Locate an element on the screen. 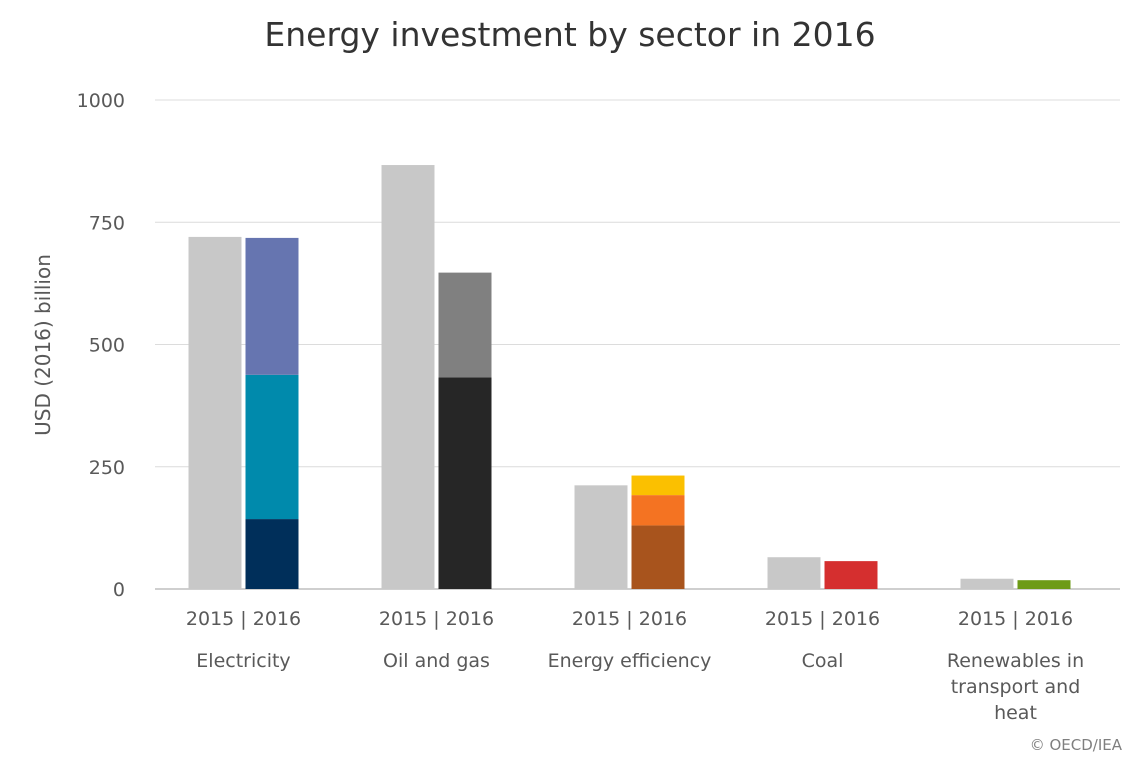 The width and height of the screenshot is (1140, 760). category-label: Energy efficiency is located at coordinates (630, 661).